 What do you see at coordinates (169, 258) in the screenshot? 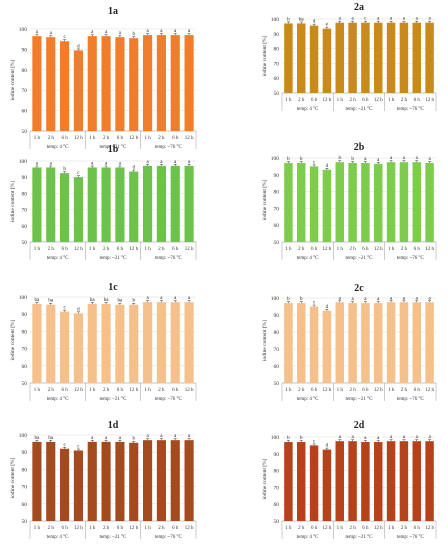
I see `group-label-1b-2: temp: ~76 °C` at bounding box center [169, 258].